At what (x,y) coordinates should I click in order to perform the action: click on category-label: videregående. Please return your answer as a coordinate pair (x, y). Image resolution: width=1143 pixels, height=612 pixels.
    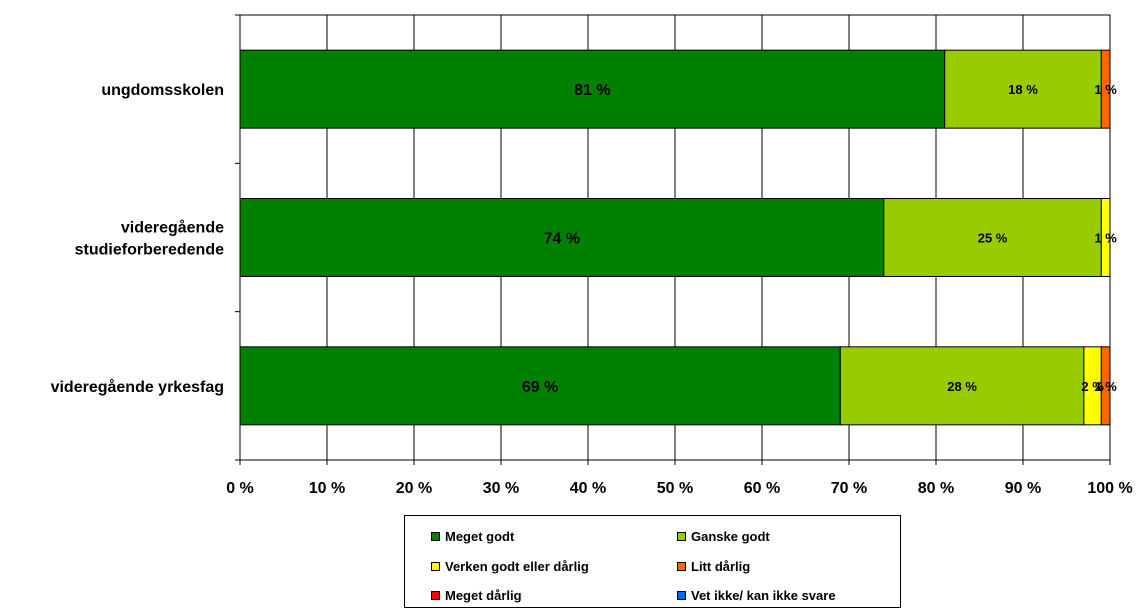
    Looking at the image, I should click on (172, 228).